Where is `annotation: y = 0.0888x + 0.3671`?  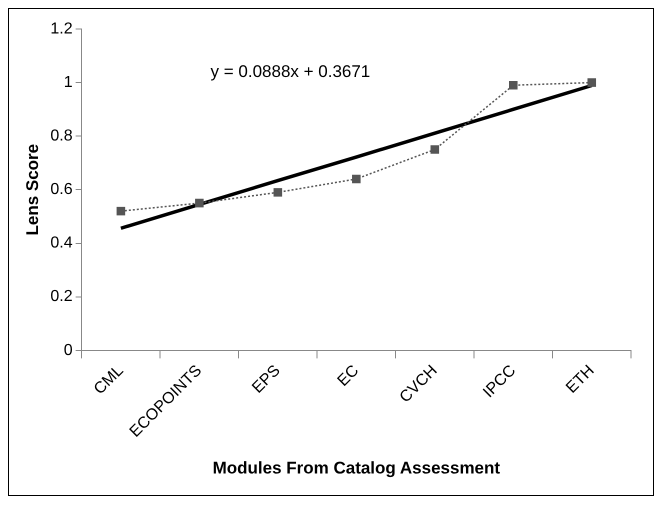 annotation: y = 0.0888x + 0.3671 is located at coordinates (290, 71).